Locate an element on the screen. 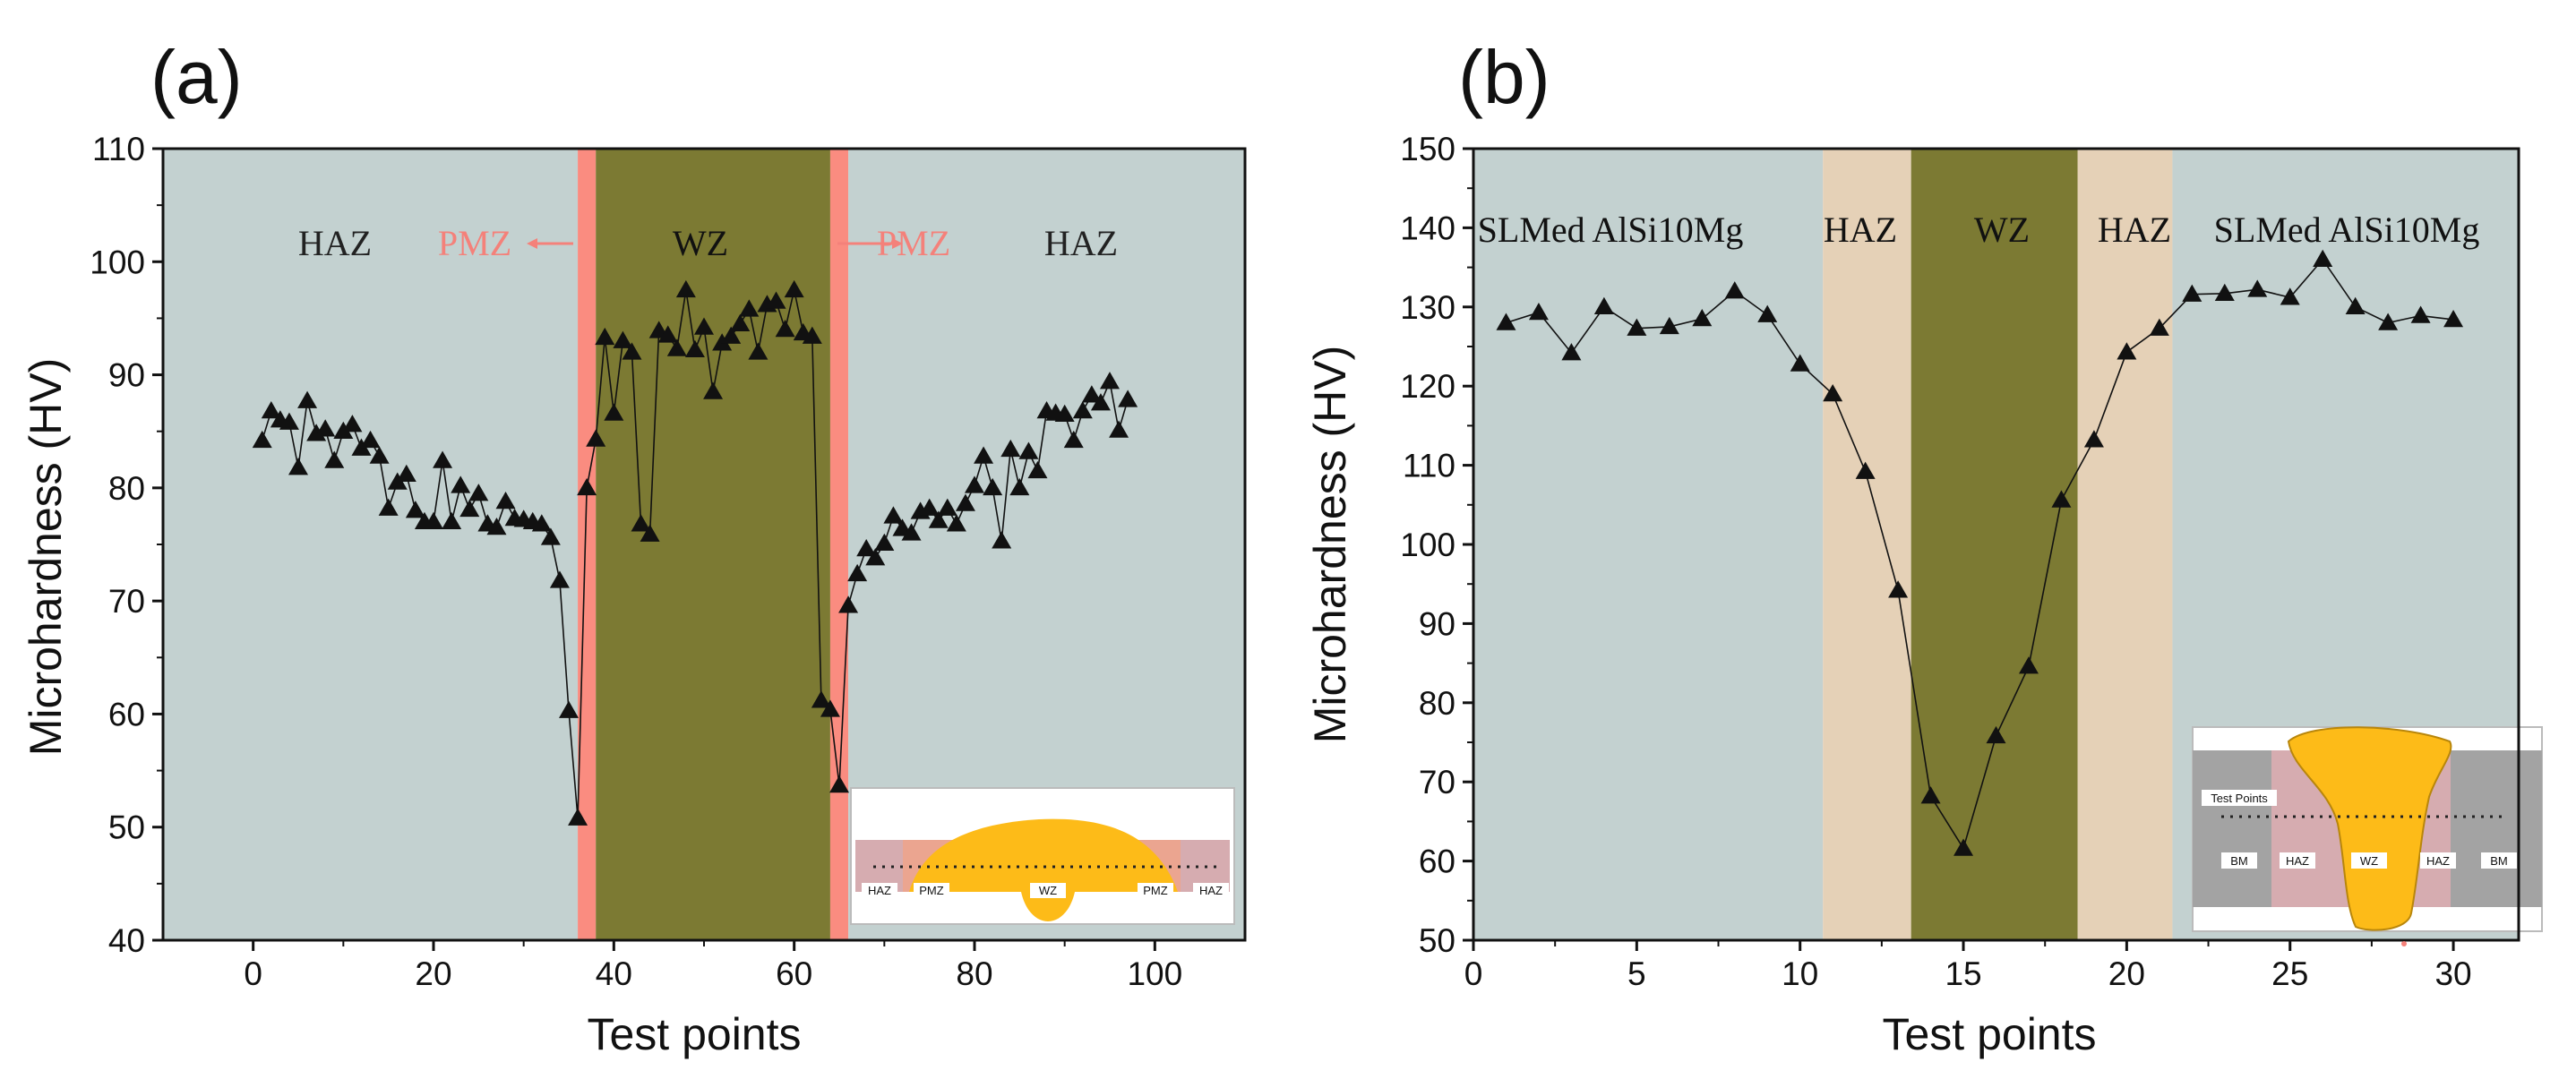 This screenshot has width=2576, height=1079. x-tick-label: 20 is located at coordinates (433, 973).